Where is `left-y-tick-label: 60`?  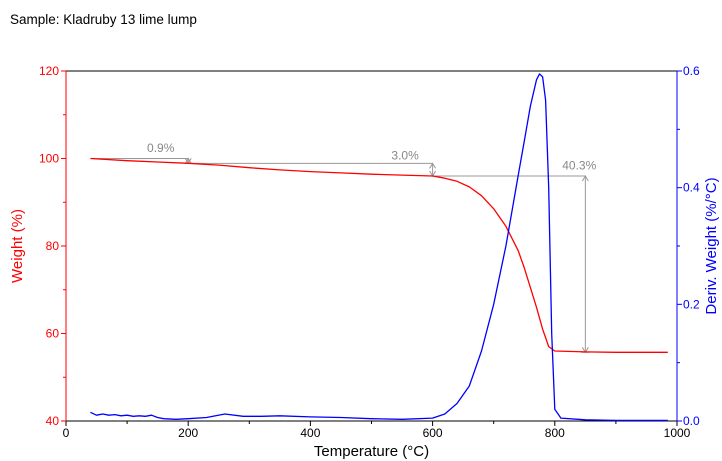
left-y-tick-label: 60 is located at coordinates (53, 334).